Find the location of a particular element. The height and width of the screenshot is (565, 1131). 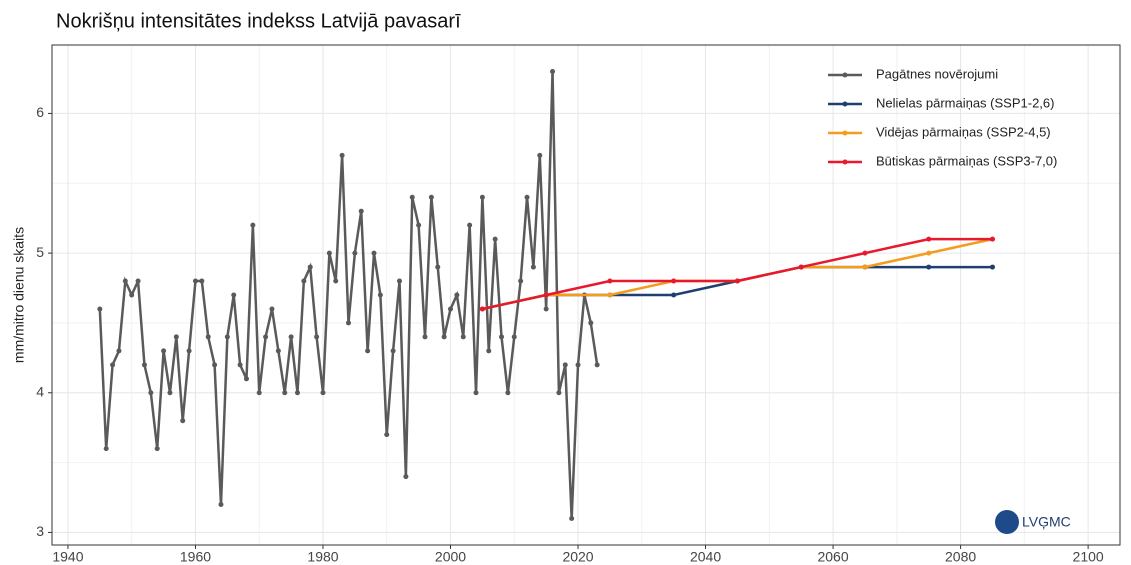

logo-text: LVĢMC is located at coordinates (1046, 522).